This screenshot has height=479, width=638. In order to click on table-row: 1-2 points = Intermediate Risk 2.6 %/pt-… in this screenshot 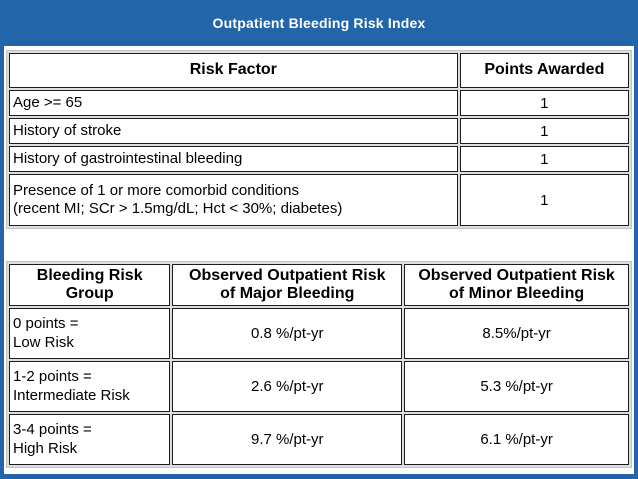, I will do `click(319, 386)`.